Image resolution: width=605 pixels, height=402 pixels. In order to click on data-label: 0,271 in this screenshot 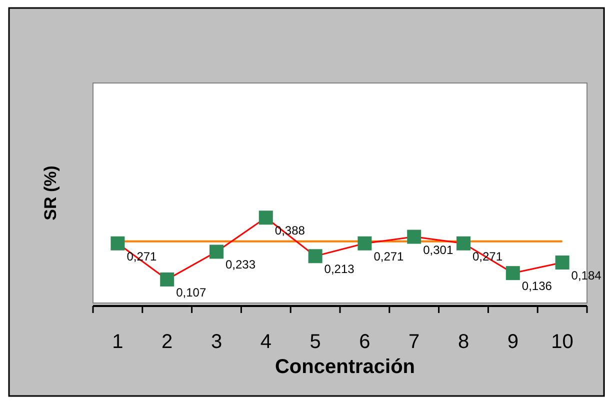, I will do `click(389, 256)`.